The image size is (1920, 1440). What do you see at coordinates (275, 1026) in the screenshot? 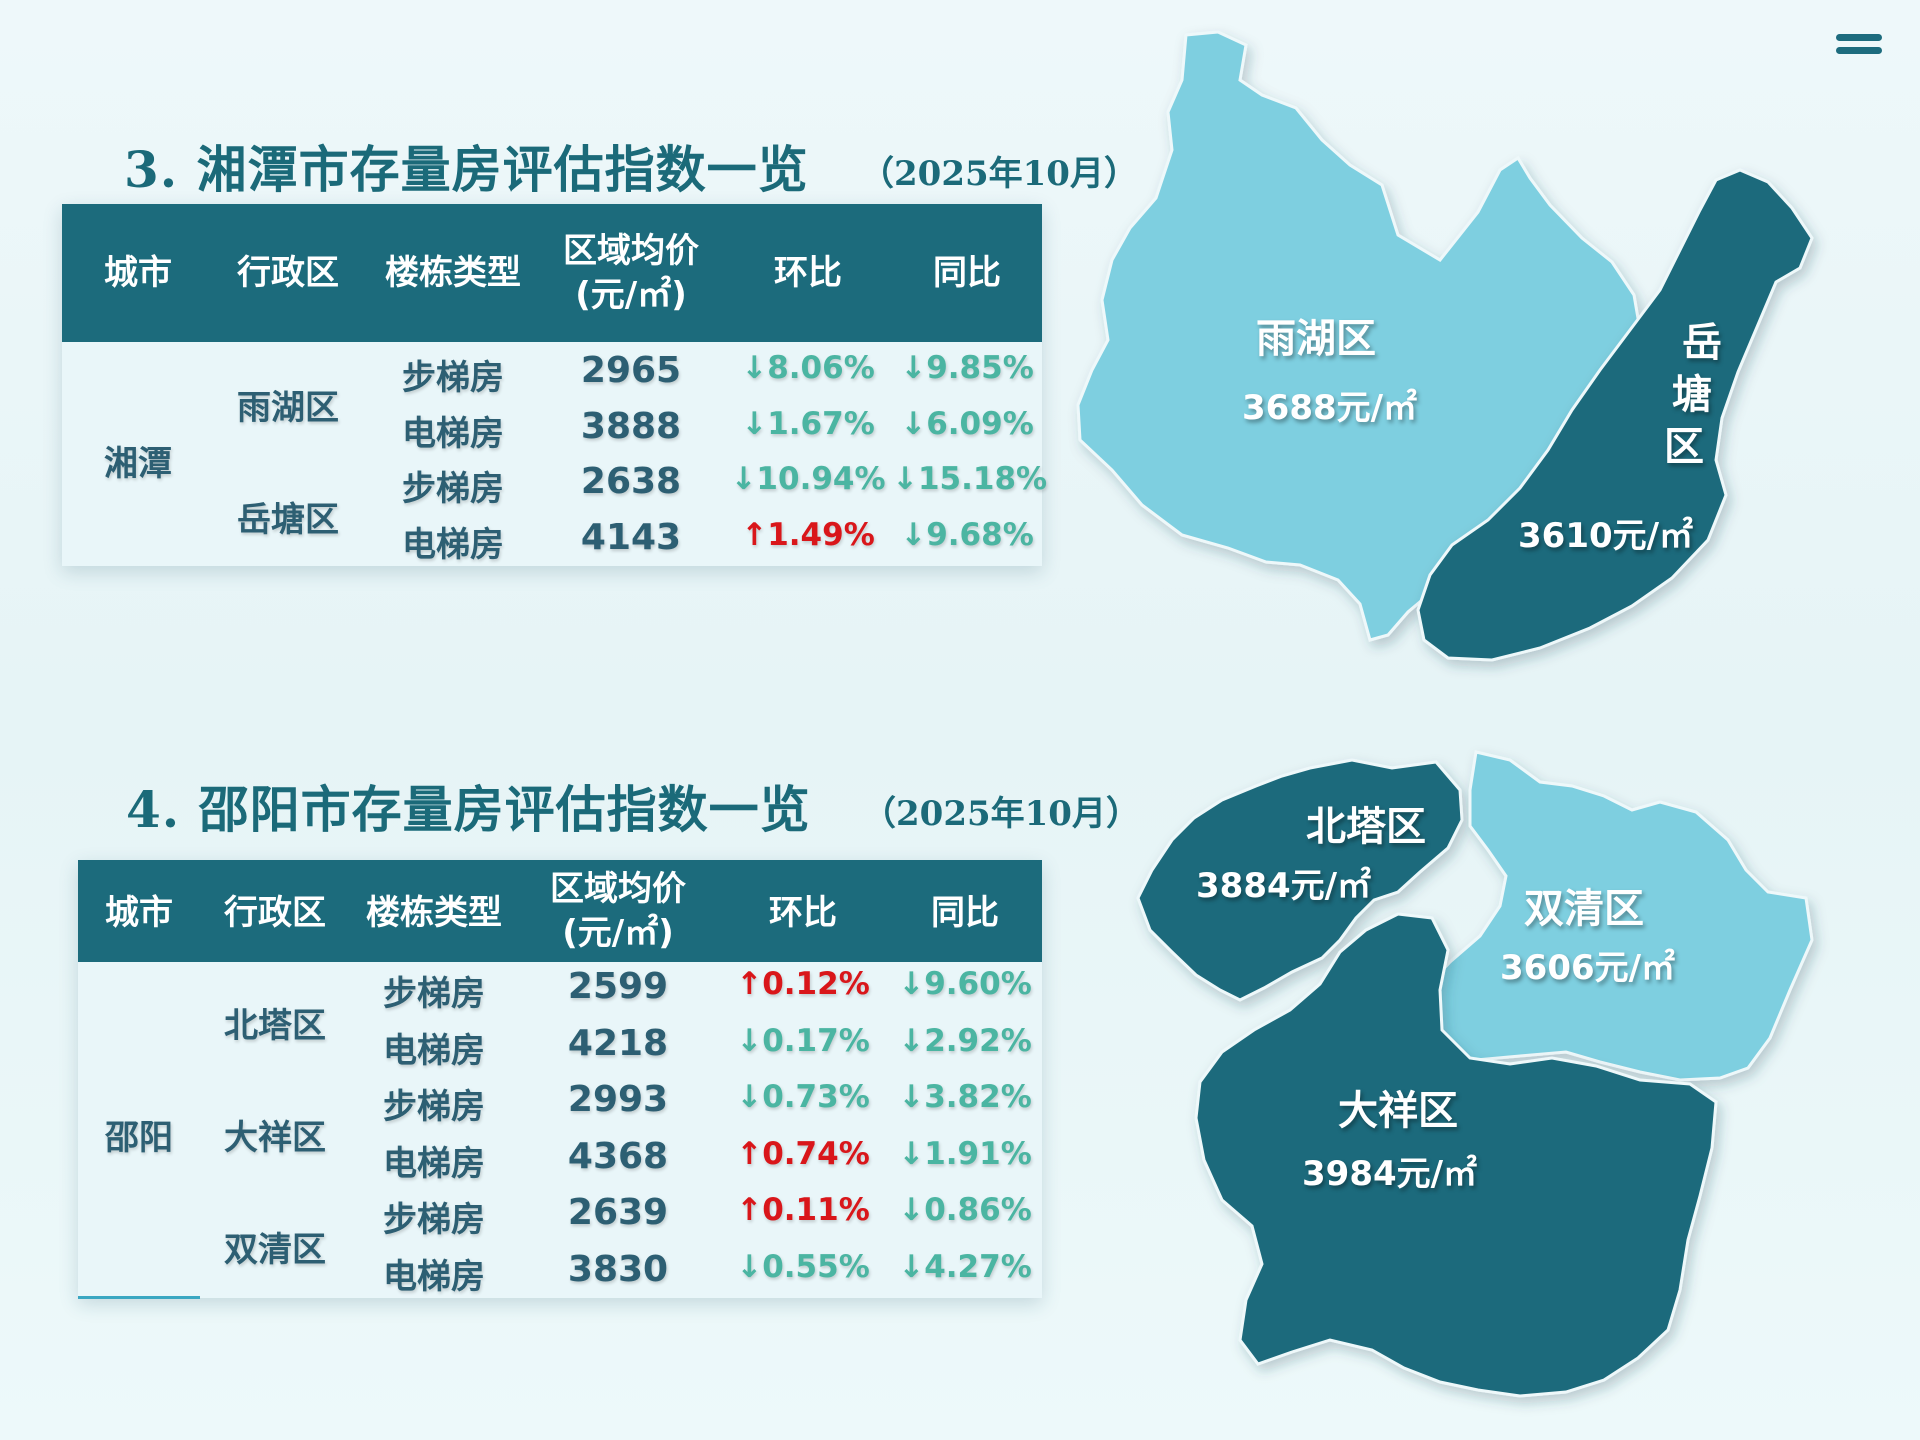
I see `district-cell: 北塔区` at bounding box center [275, 1026].